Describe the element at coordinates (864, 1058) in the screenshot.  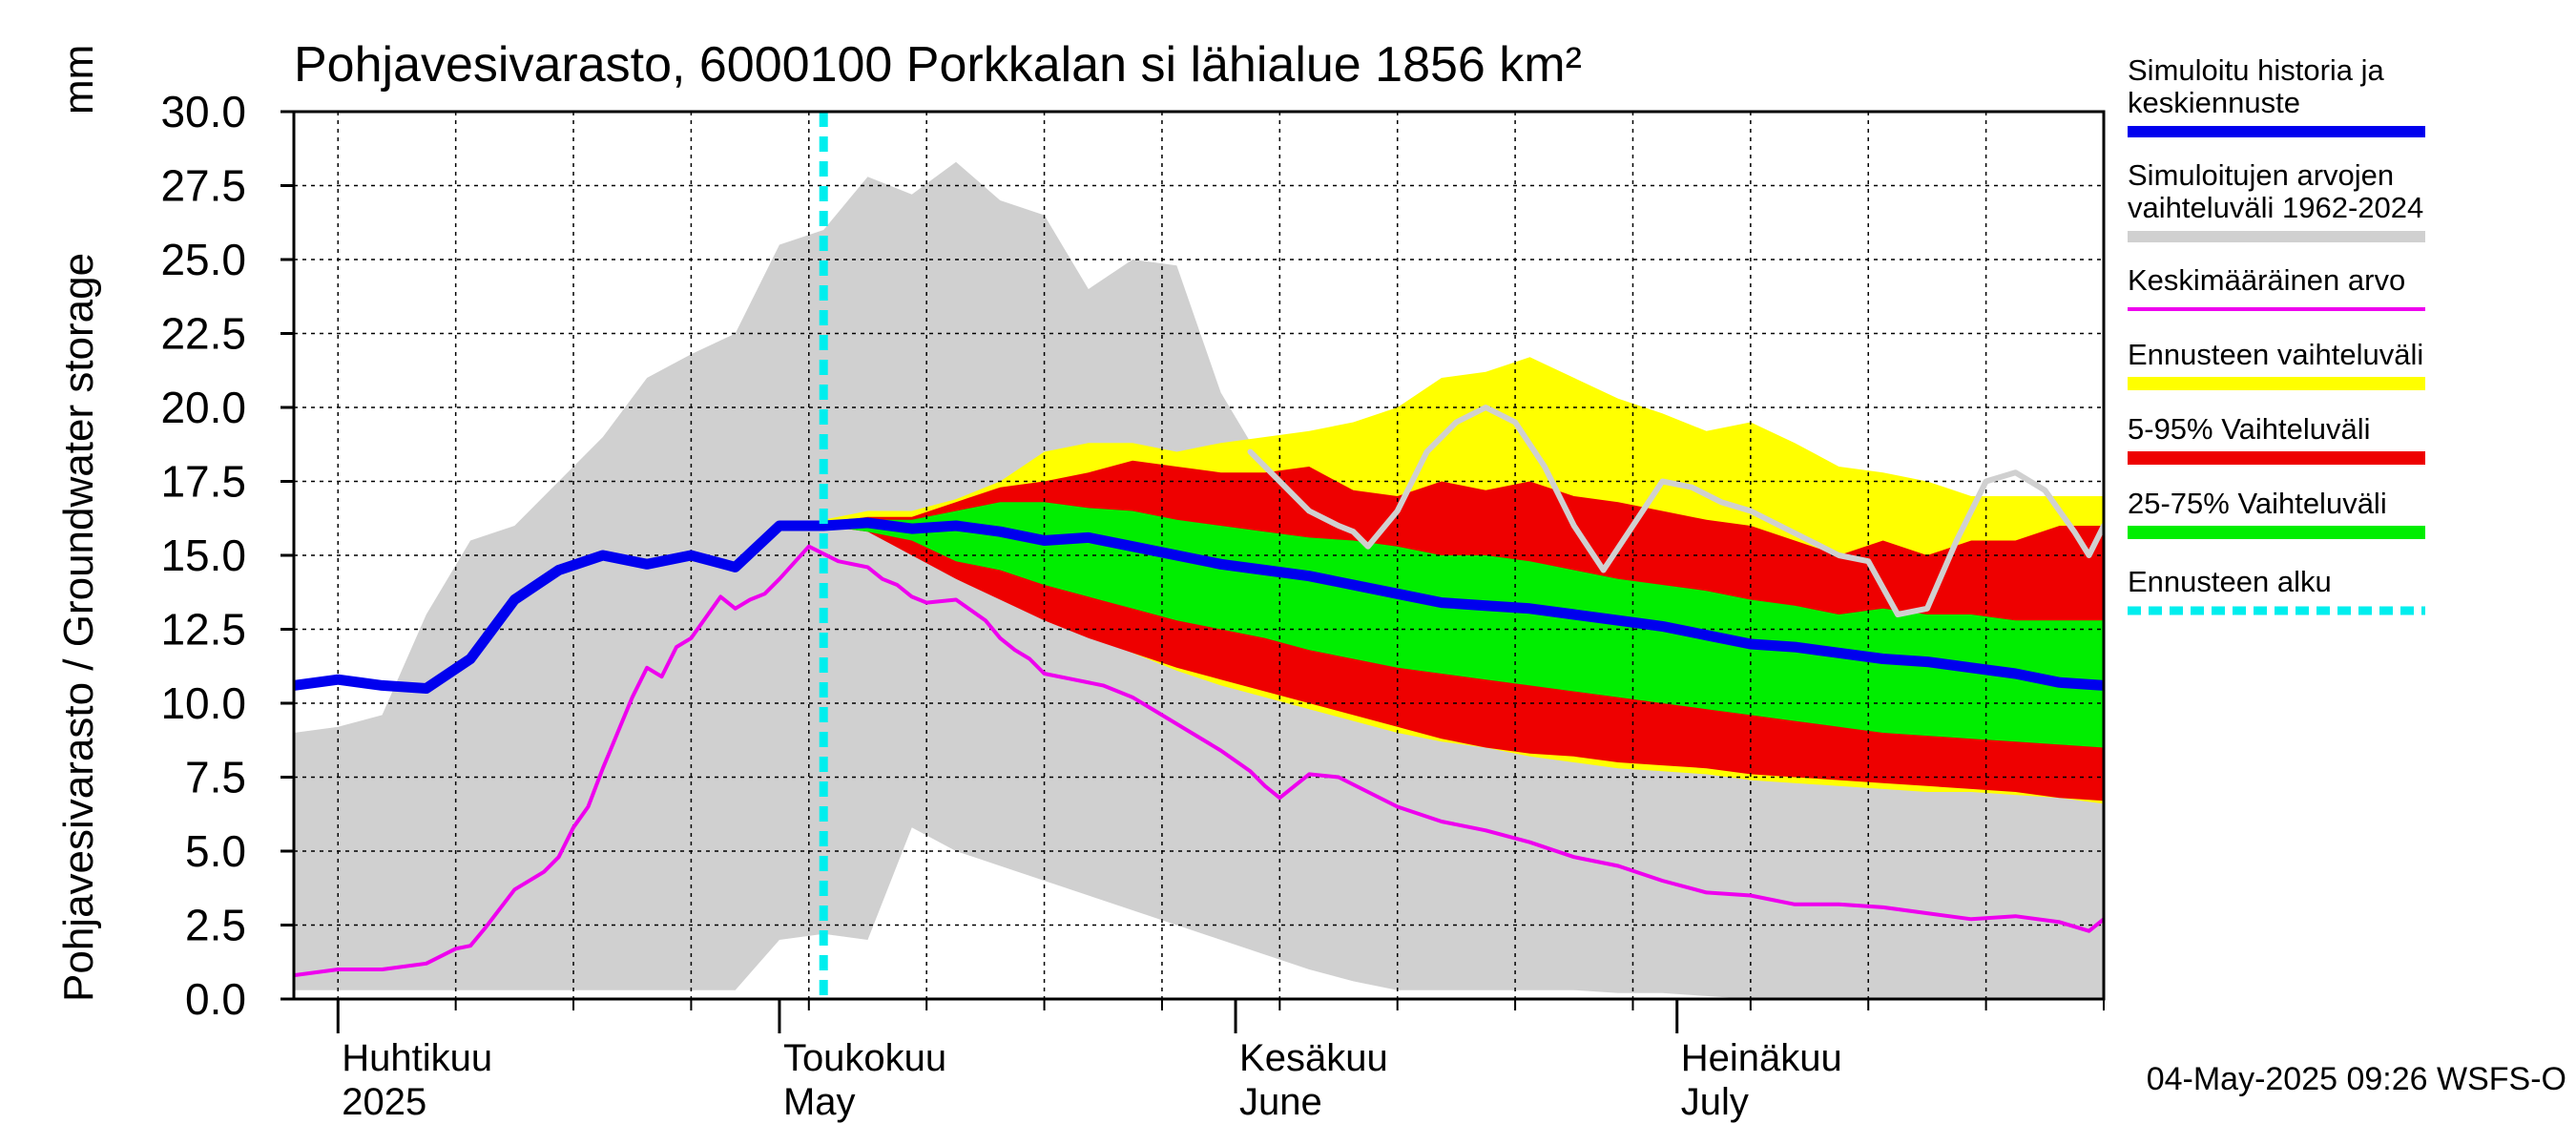
I see `month-label-fi: Toukokuu` at that location.